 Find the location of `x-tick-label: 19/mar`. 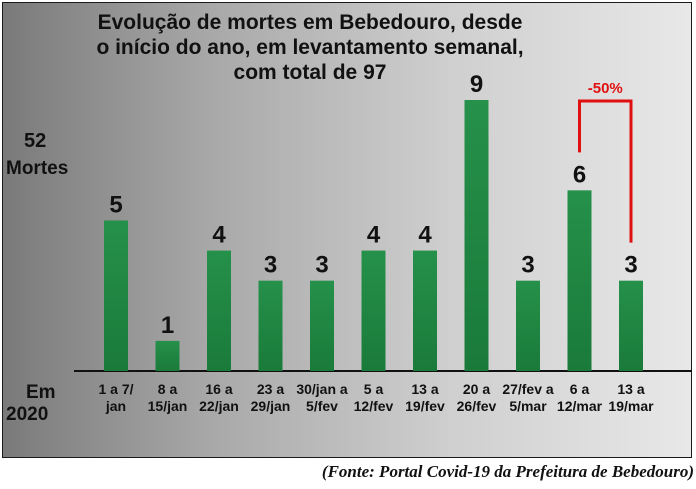

x-tick-label: 19/mar is located at coordinates (631, 406).